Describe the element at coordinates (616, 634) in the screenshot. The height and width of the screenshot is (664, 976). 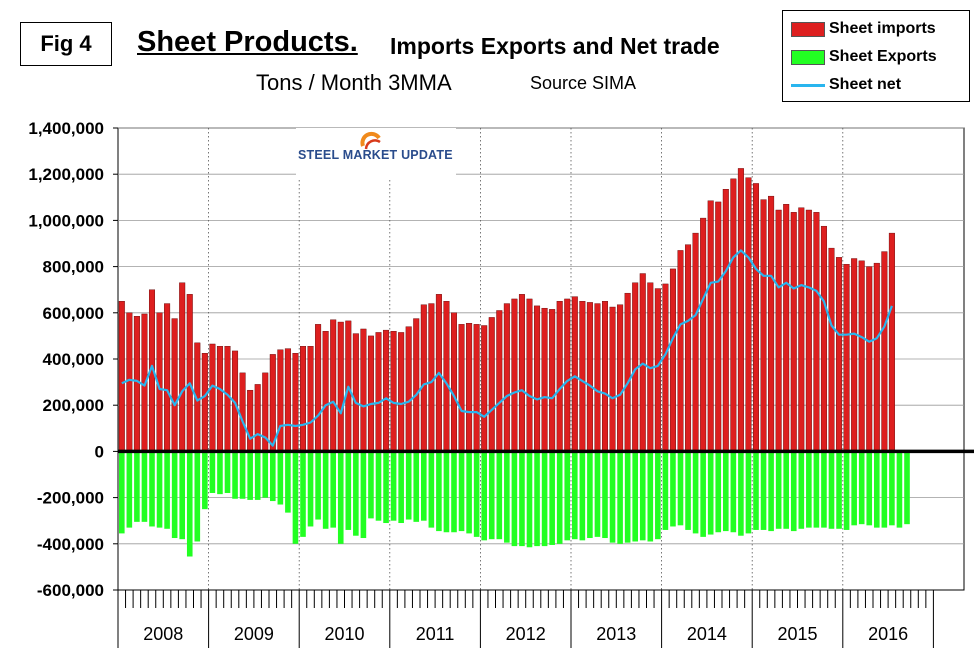
I see `x-tick-label: 2013` at that location.